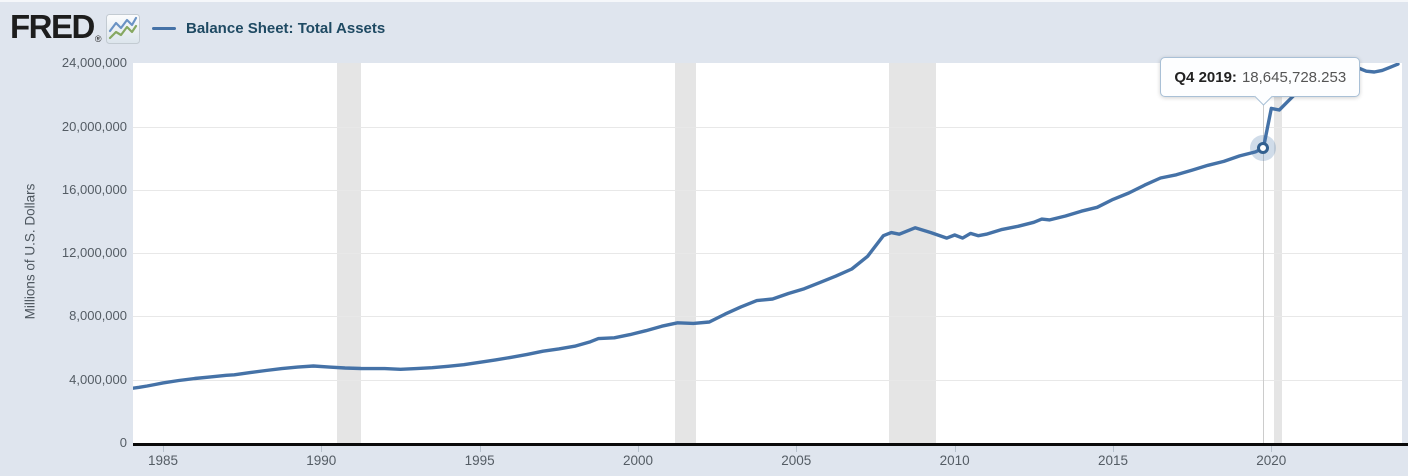 This screenshot has height=476, width=1408. What do you see at coordinates (98, 379) in the screenshot?
I see `y-tick-label: 4,000,000` at bounding box center [98, 379].